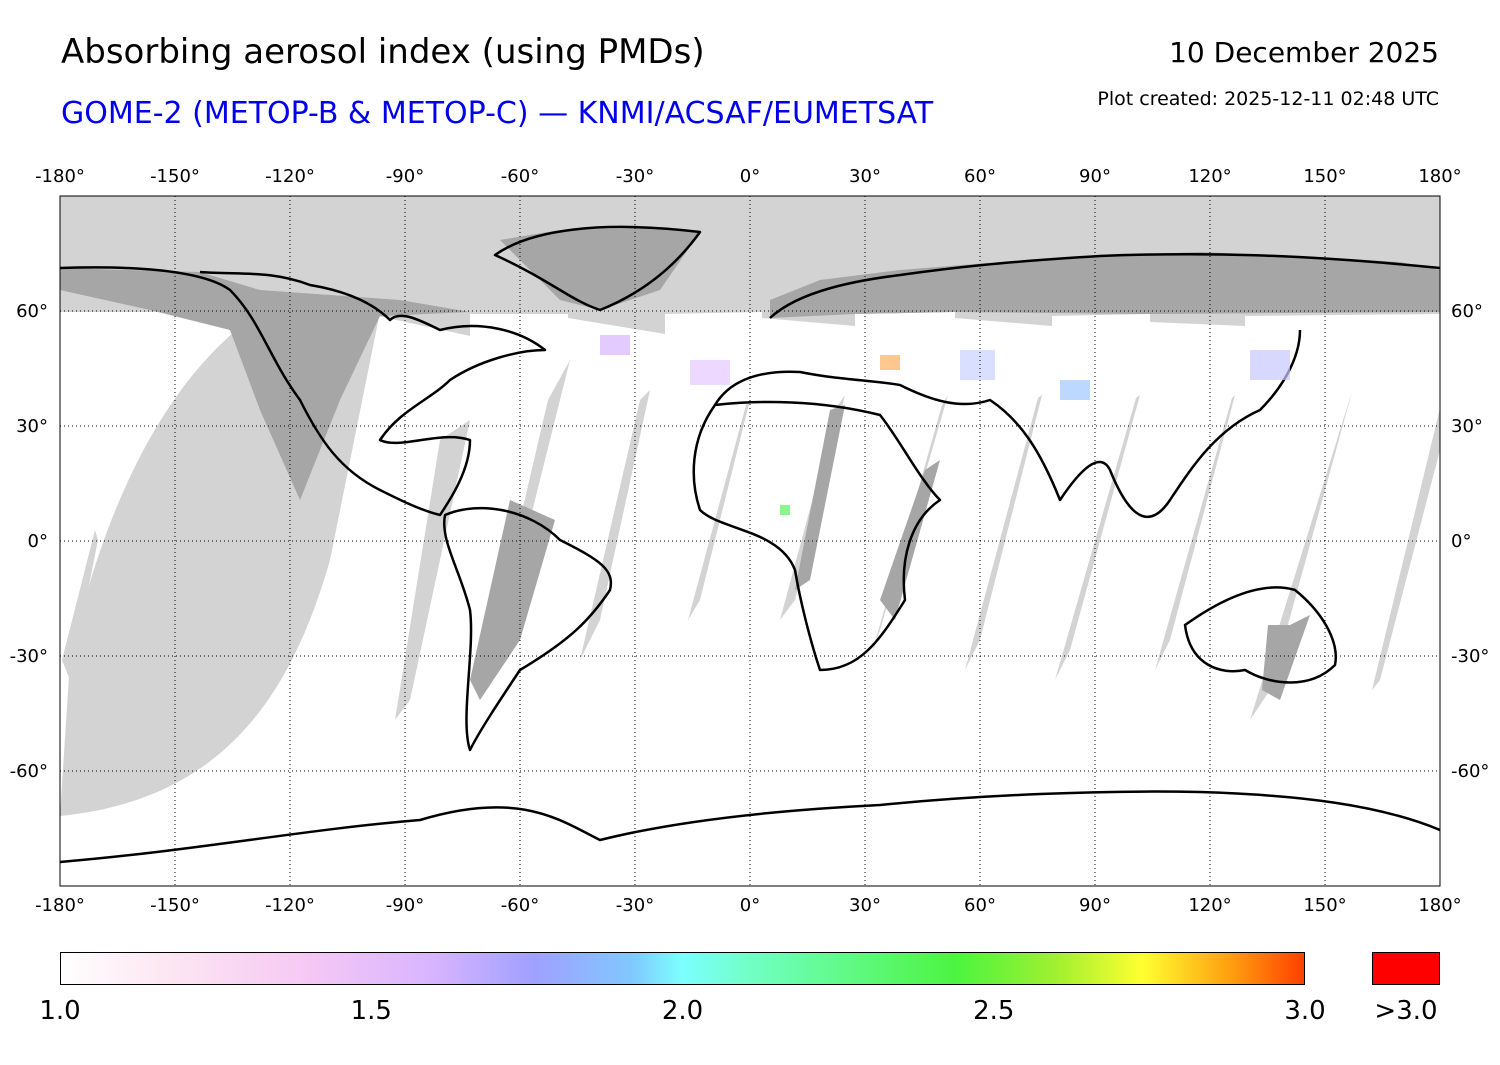 This screenshot has width=1500, height=1065. What do you see at coordinates (945, 425) in the screenshot?
I see `aerosol-speckles` at bounding box center [945, 425].